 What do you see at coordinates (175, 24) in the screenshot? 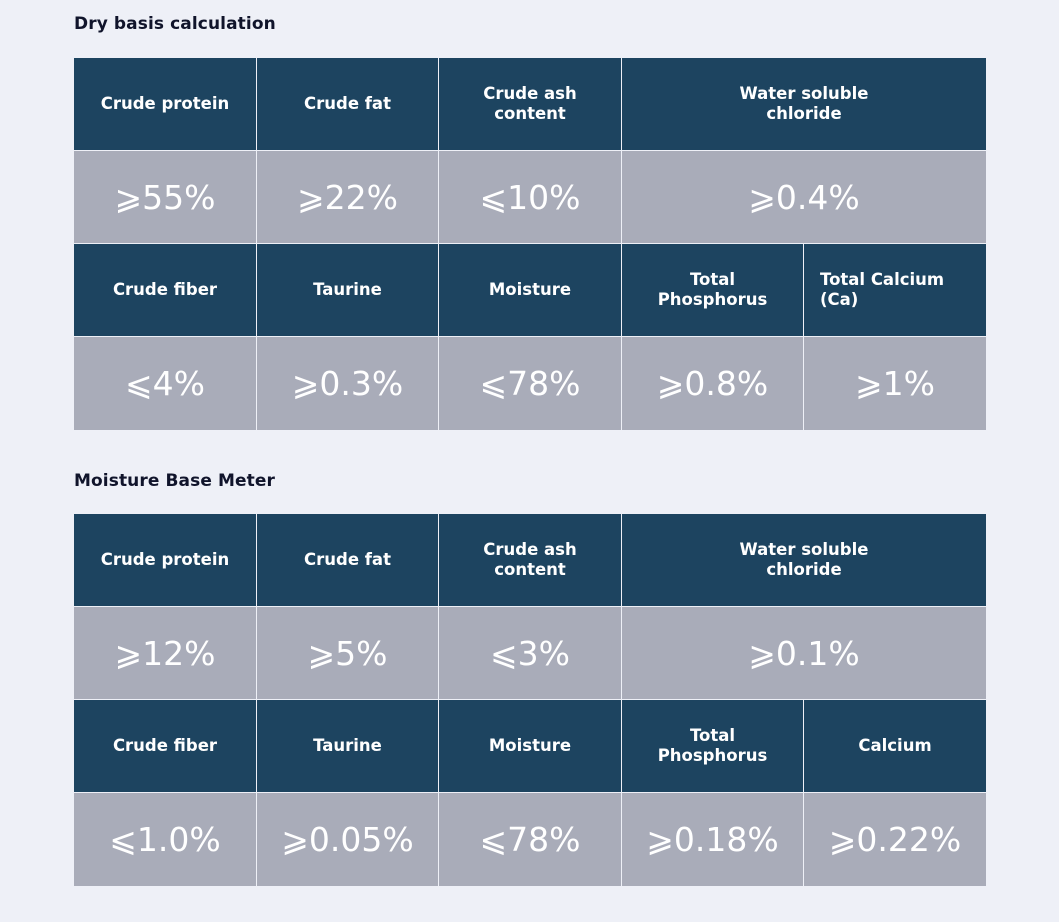
I see `section-title-dry-basis: Dry basis calculation` at bounding box center [175, 24].